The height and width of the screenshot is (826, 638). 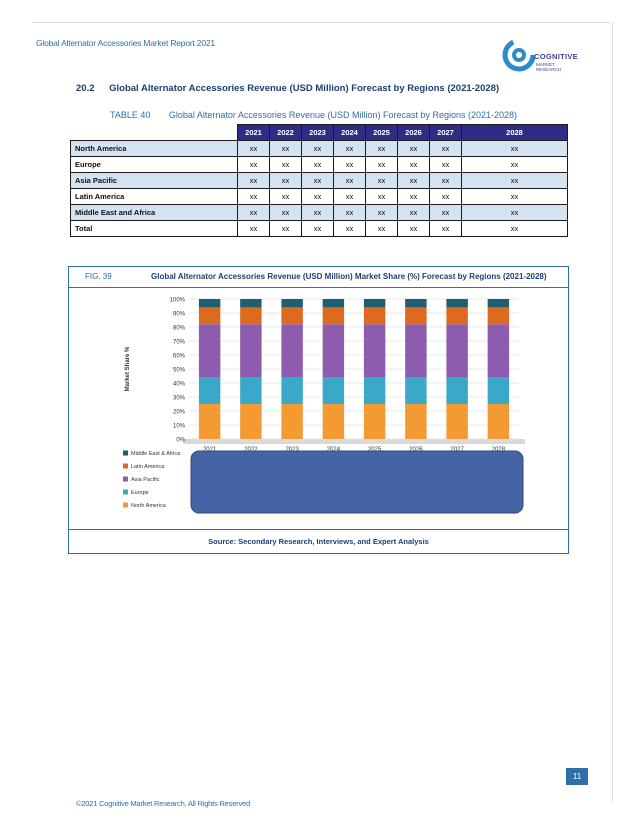 I want to click on logo-subtext: MARKET RESEARCH, so click(x=548, y=67).